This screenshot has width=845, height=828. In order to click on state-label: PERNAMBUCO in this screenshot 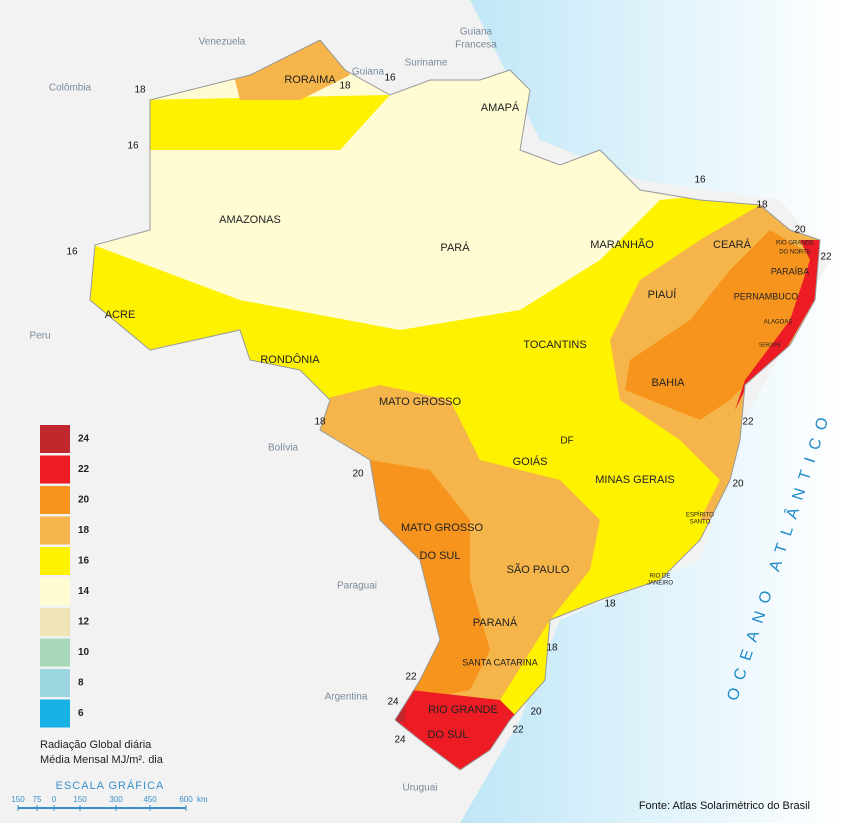, I will do `click(766, 296)`.